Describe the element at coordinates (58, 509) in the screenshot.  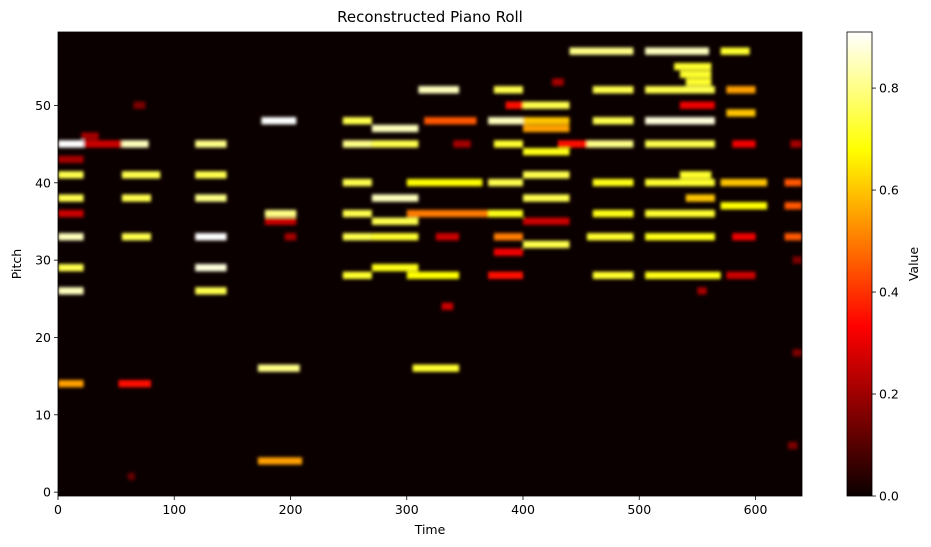
I see `x-tick-label: 0` at that location.